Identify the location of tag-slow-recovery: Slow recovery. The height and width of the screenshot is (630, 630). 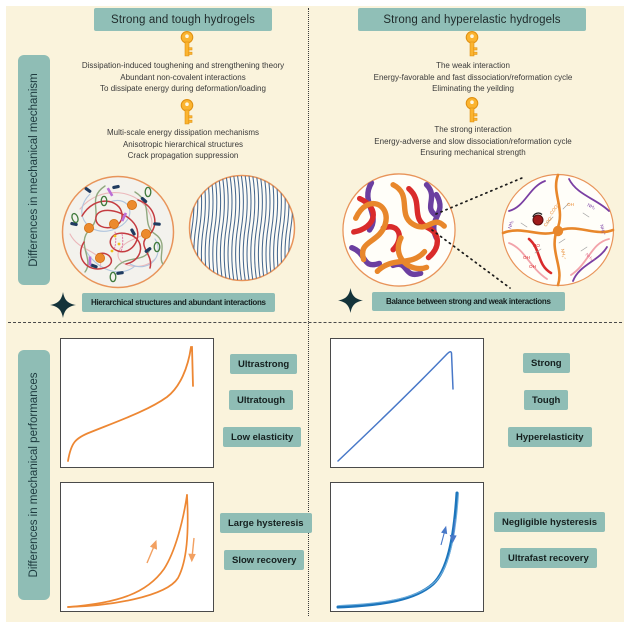
(264, 560).